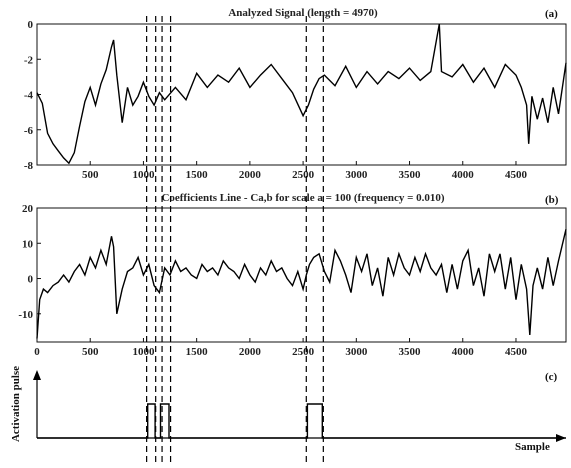 The height and width of the screenshot is (468, 571). Describe the element at coordinates (532, 447) in the screenshot. I see `panel-c-x-label: Sample` at that location.